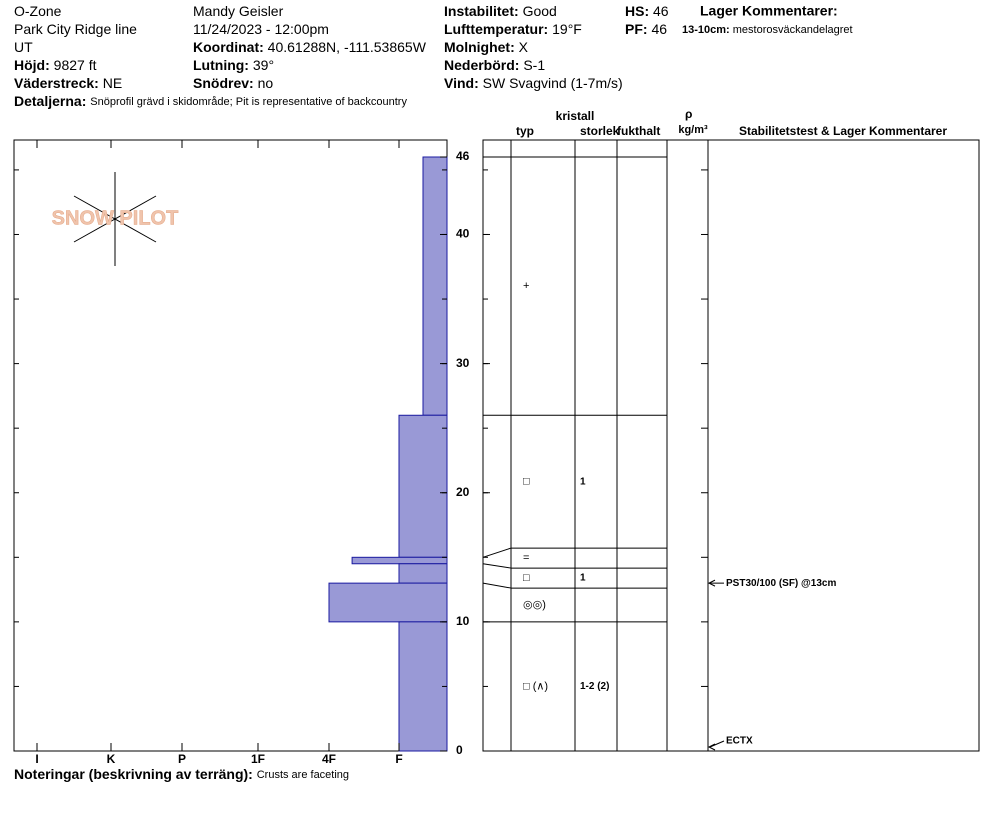 Image resolution: width=994 pixels, height=840 pixels. I want to click on field-key: Molnighet:, so click(479, 47).